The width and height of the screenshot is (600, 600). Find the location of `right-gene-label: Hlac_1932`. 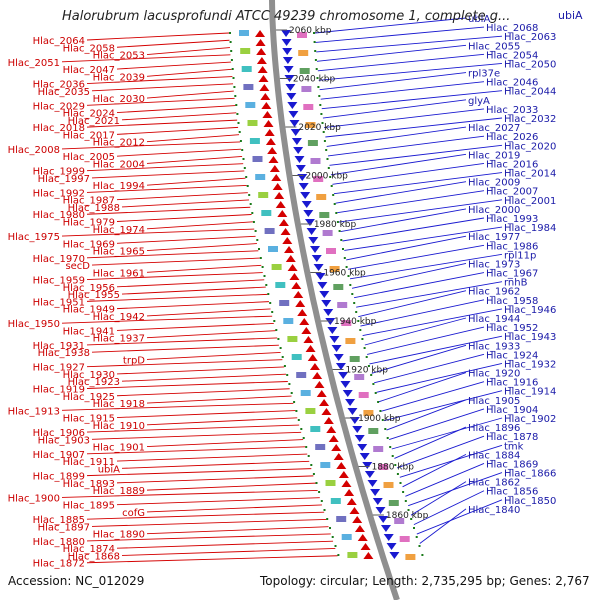

right-gene-label: Hlac_1932 is located at coordinates (530, 364).